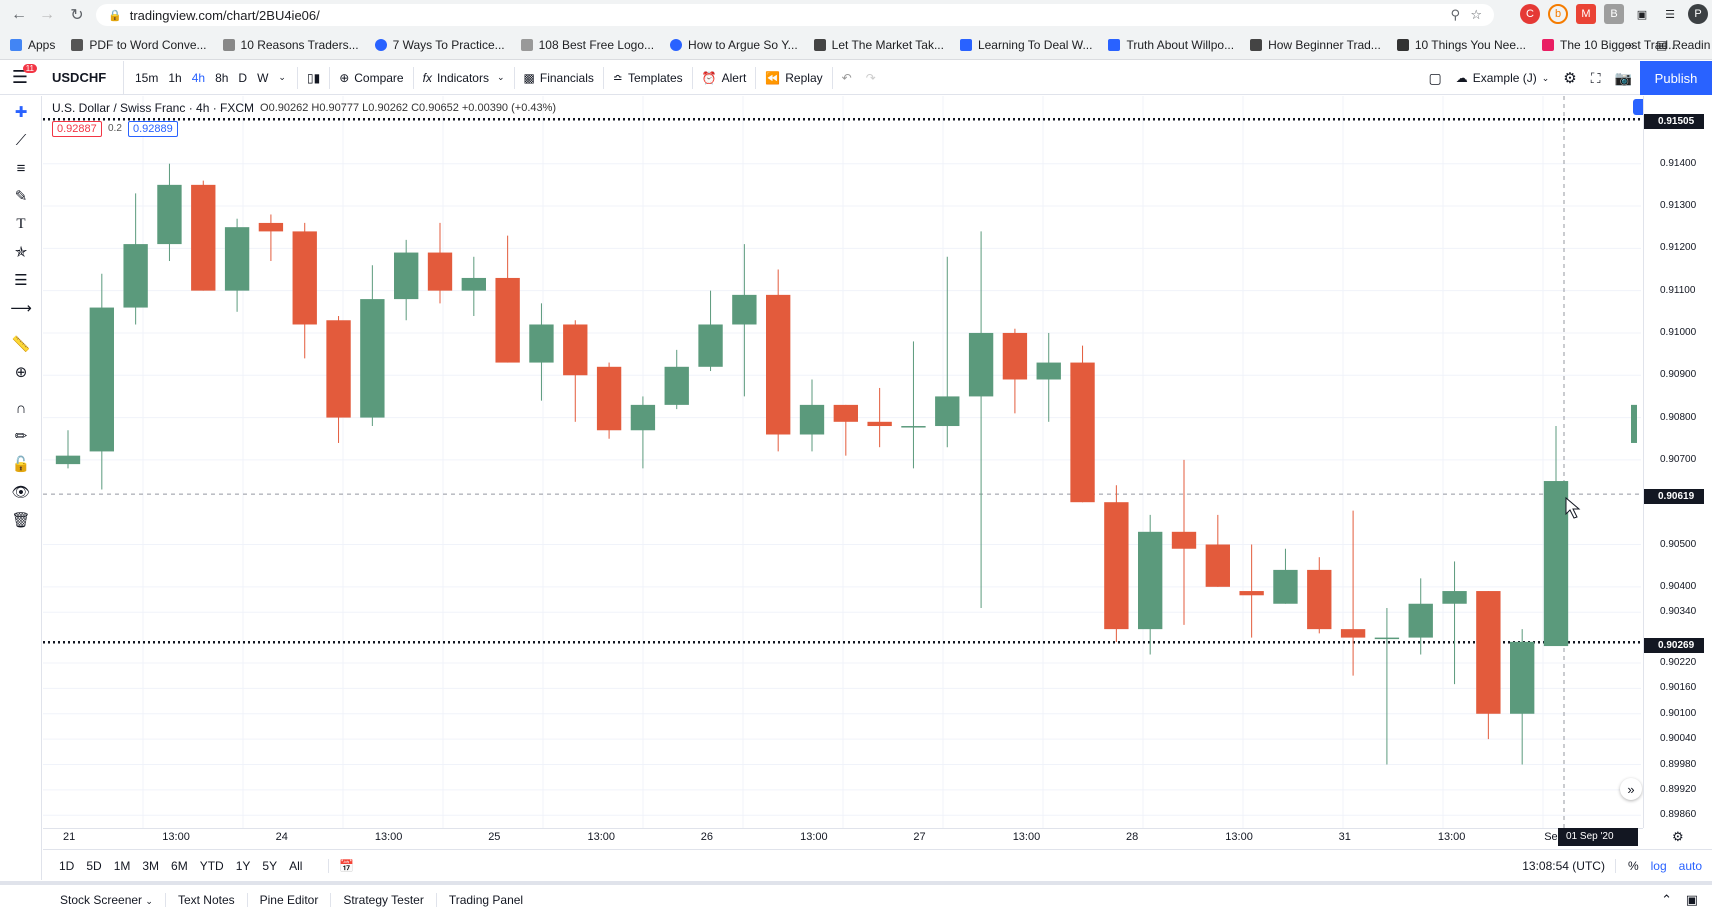 Image resolution: width=1712 pixels, height=914 pixels. What do you see at coordinates (1698, 14) in the screenshot?
I see `profile-avatar: P` at bounding box center [1698, 14].